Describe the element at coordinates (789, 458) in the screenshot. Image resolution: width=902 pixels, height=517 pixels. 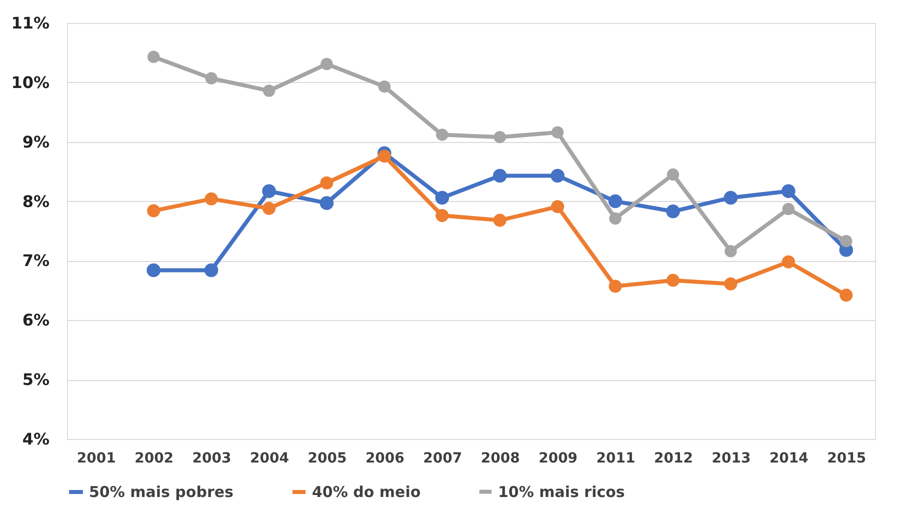
I see `x-tick-label: 2014` at that location.